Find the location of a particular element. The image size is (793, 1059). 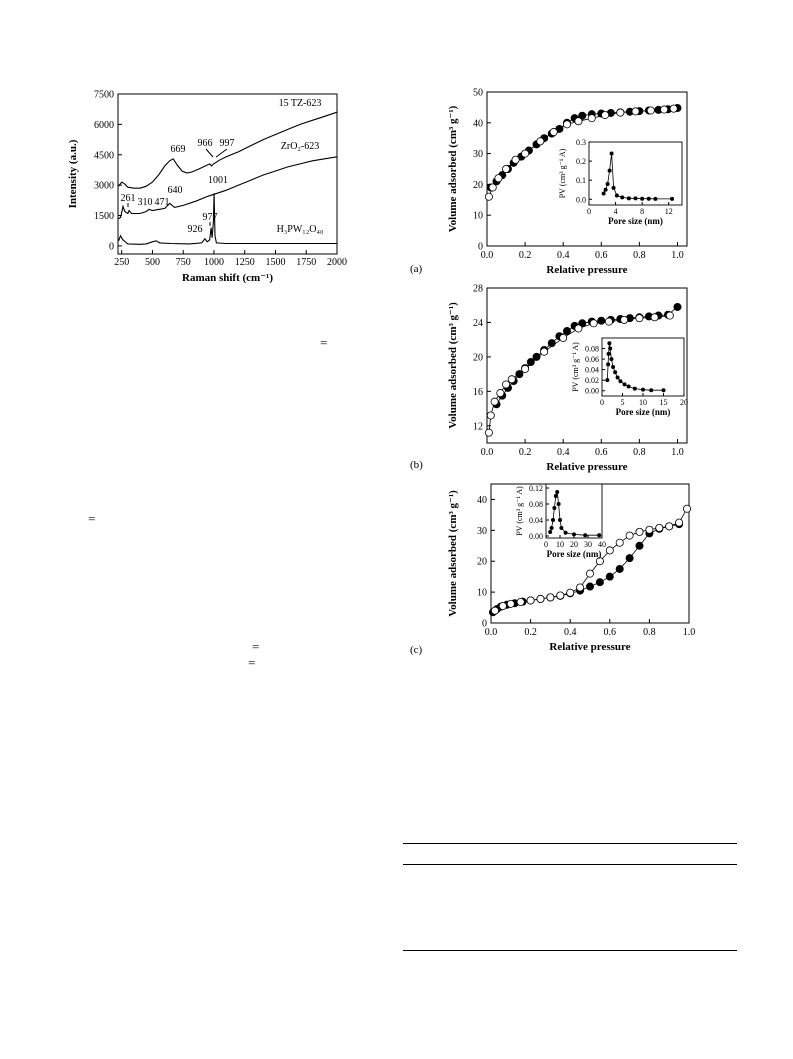

iso_c-inset-y-tick-label: 0.04 is located at coordinates (536, 520).